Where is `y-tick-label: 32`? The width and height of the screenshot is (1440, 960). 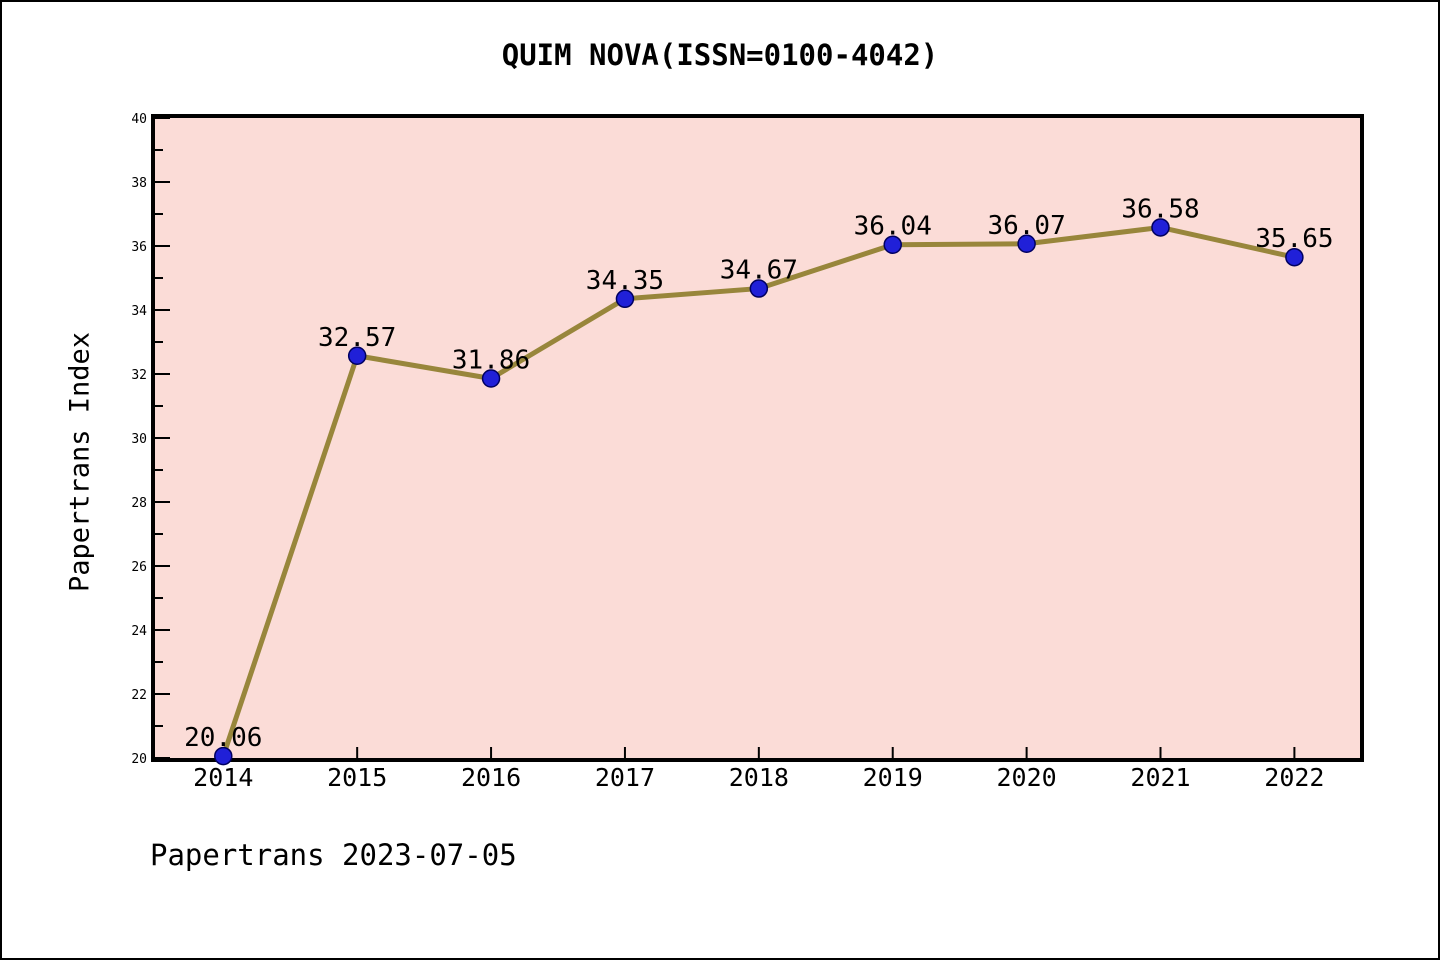
y-tick-label: 32 is located at coordinates (139, 375).